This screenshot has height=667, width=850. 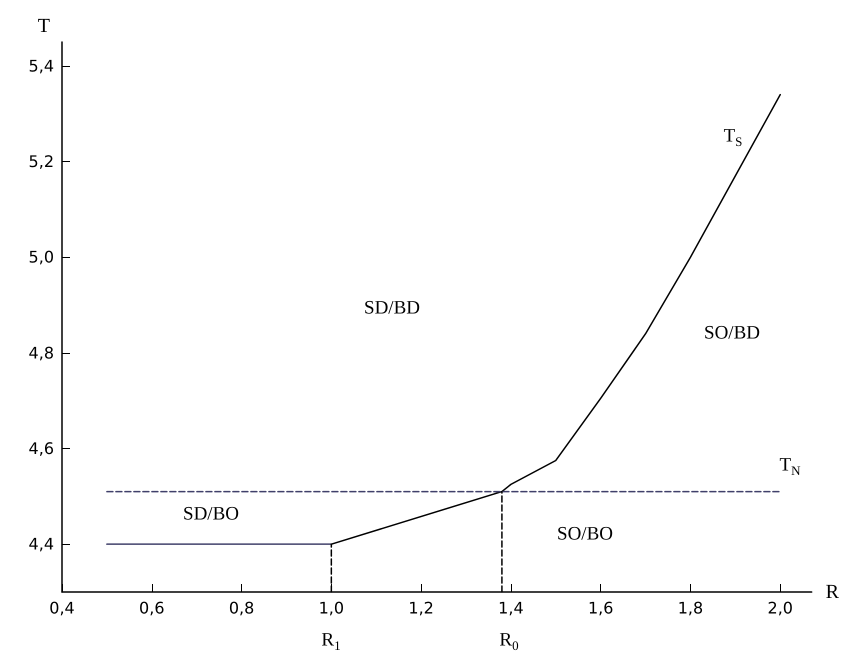 I want to click on y-tick-label: 5,2, so click(x=41, y=162).